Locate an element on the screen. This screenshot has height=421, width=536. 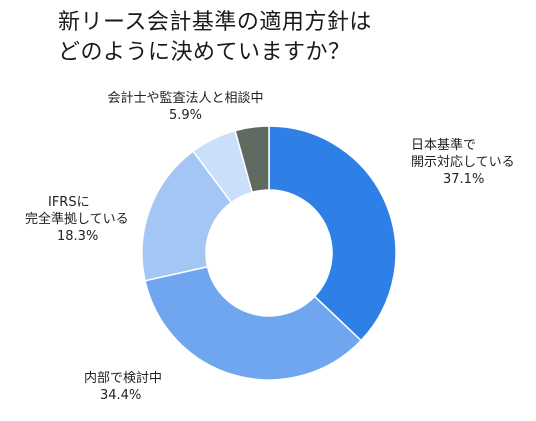
slice-label-japanese-standard: 日本基準で 開示対応している 37.1% is located at coordinates (463, 162).